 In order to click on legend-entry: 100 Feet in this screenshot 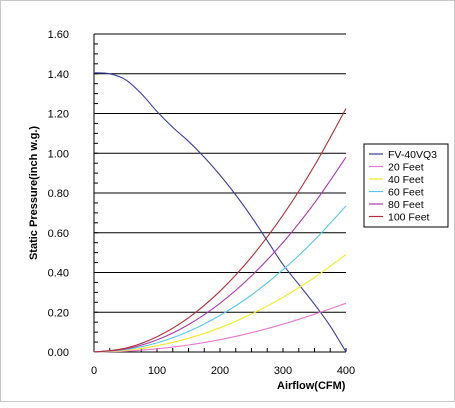, I will do `click(409, 218)`.